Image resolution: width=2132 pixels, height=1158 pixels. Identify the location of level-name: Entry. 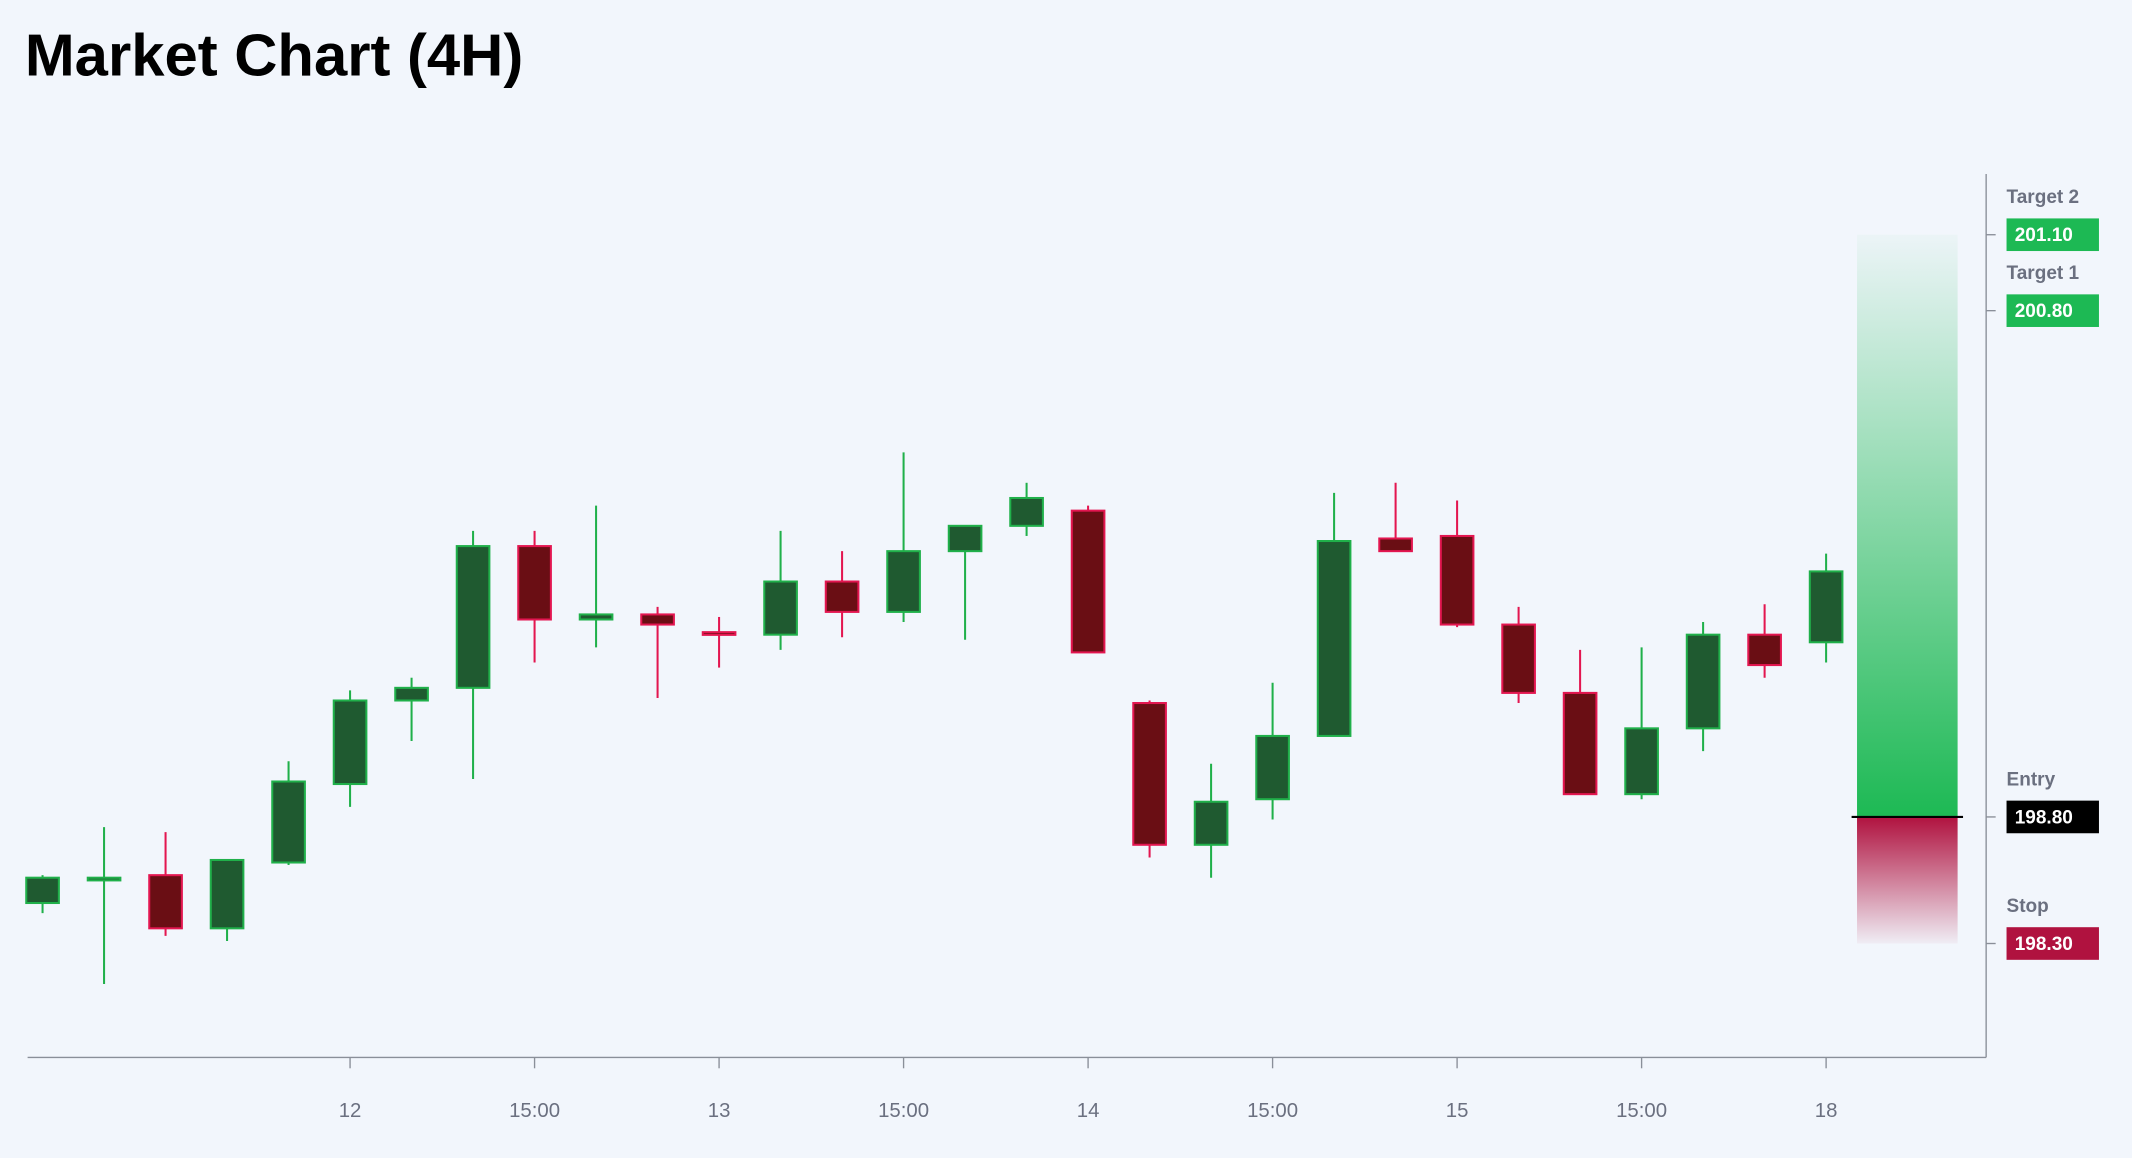
(2031, 779).